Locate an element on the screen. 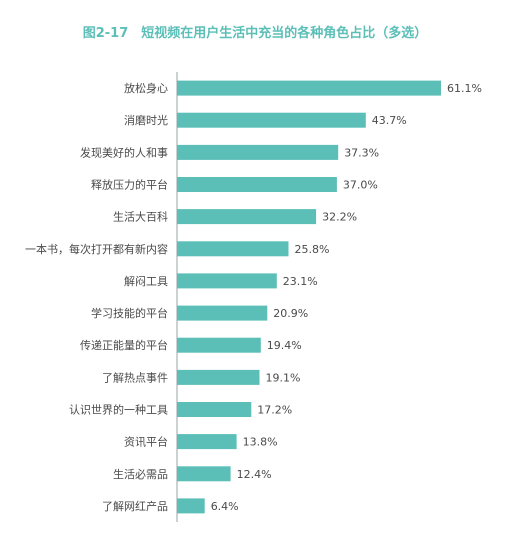 This screenshot has width=510, height=539. value-label: 6.4% is located at coordinates (225, 506).